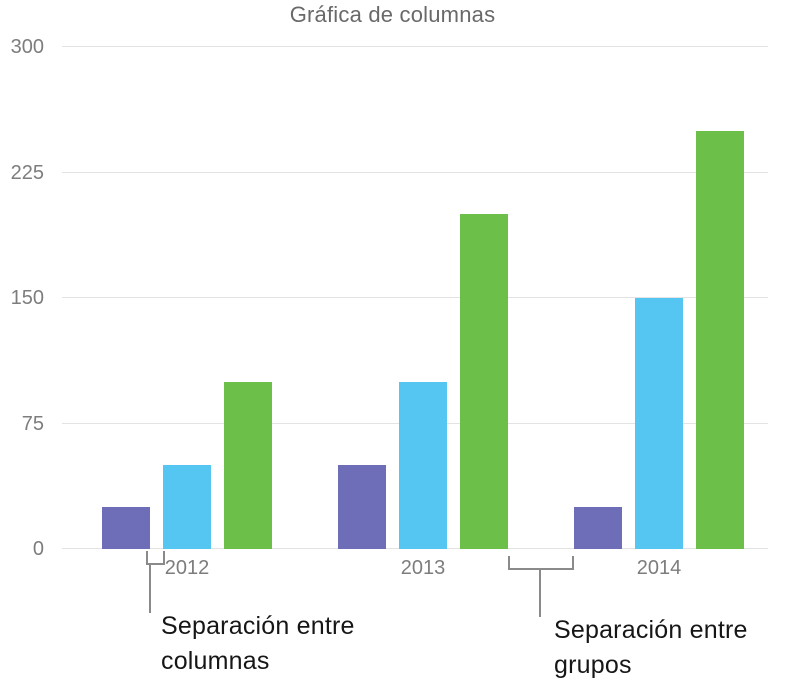 The height and width of the screenshot is (694, 785). I want to click on y-axis-tick-label: 300, so click(27, 47).